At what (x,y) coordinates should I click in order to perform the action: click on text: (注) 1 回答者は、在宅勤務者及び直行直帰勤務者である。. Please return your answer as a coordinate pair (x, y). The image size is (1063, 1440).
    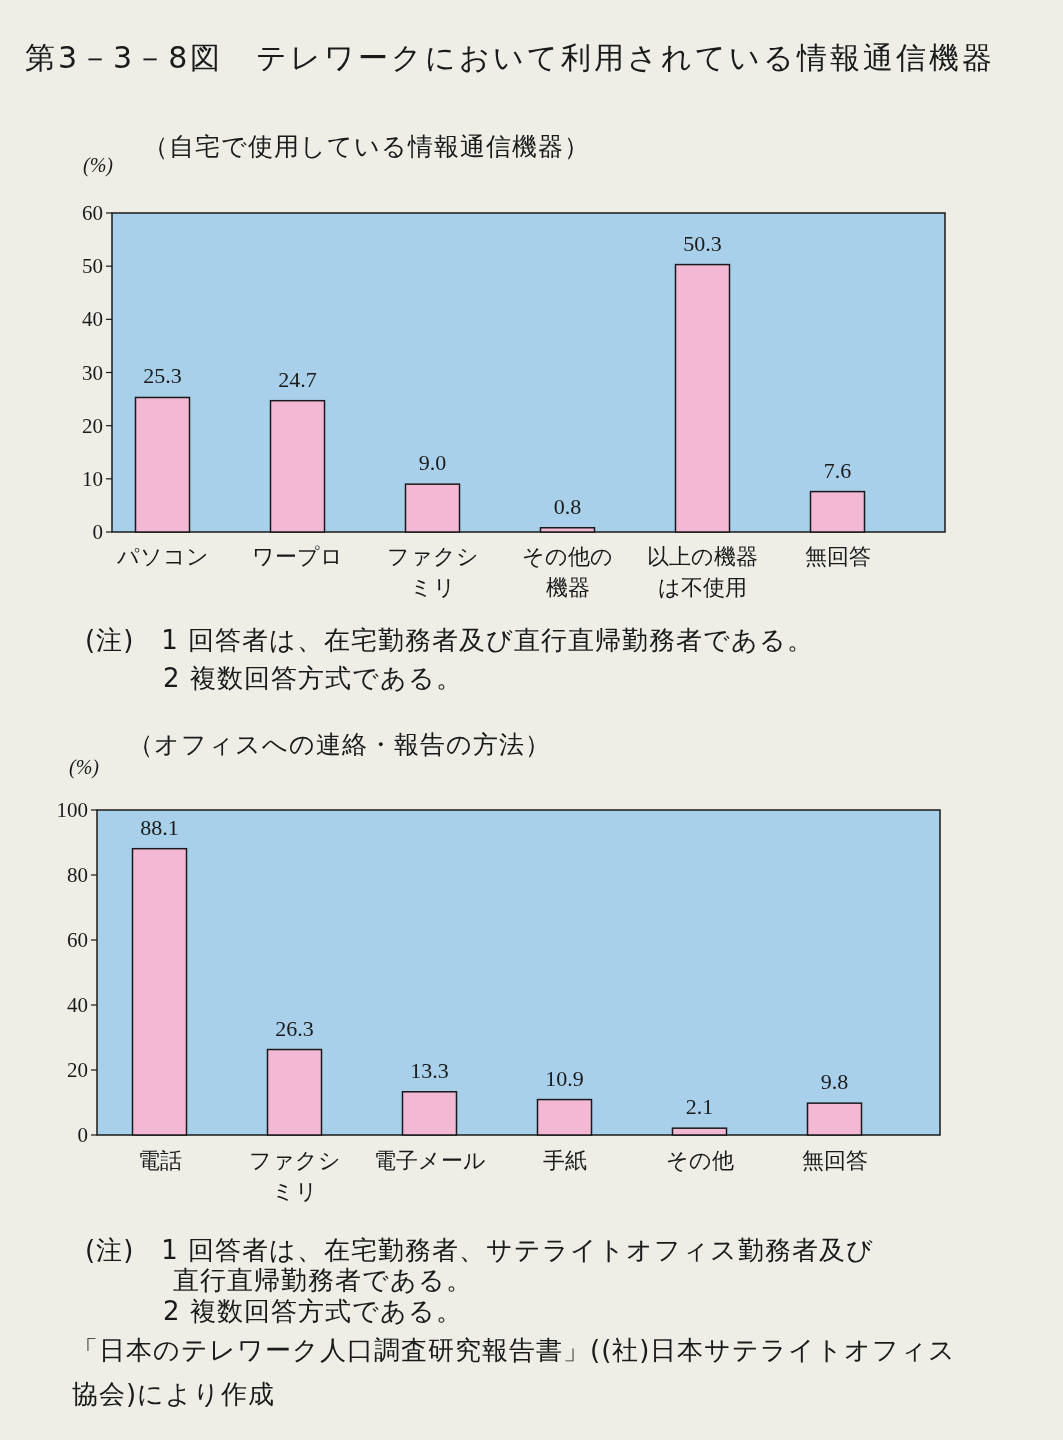
    Looking at the image, I should click on (450, 640).